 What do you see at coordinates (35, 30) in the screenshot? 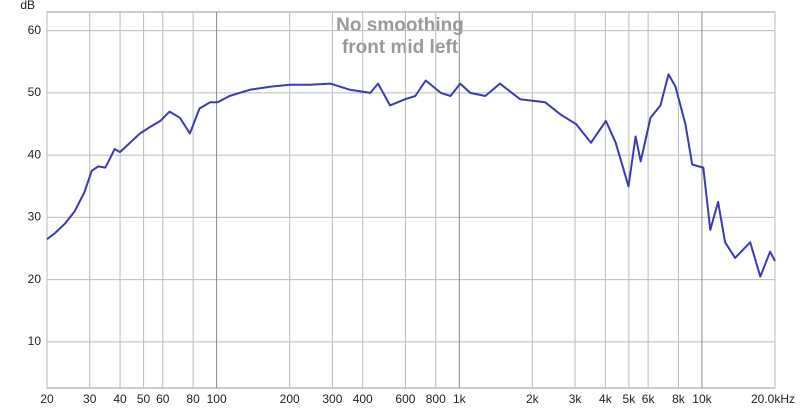
I see `y-tick-label: 60` at bounding box center [35, 30].